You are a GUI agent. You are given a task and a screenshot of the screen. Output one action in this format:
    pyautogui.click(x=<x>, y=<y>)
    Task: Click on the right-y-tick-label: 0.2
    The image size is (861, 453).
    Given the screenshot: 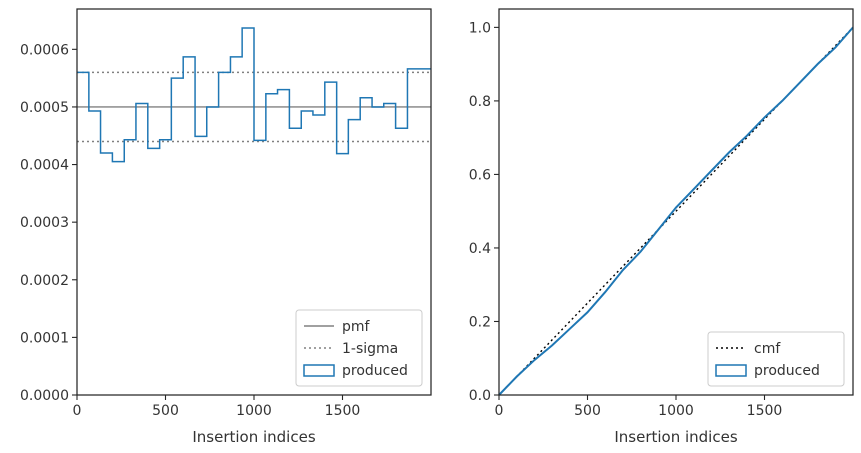 What is the action you would take?
    pyautogui.click(x=480, y=322)
    